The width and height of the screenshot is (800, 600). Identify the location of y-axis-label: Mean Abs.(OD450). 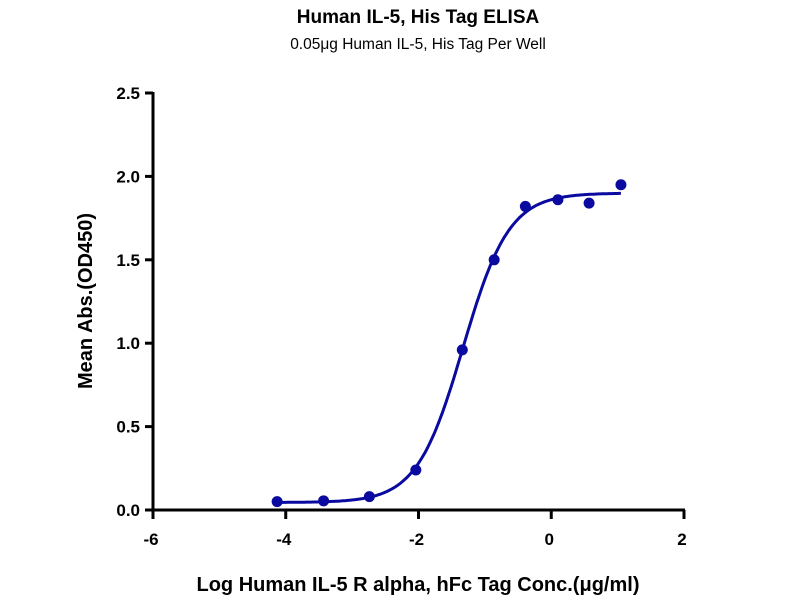
(86, 301).